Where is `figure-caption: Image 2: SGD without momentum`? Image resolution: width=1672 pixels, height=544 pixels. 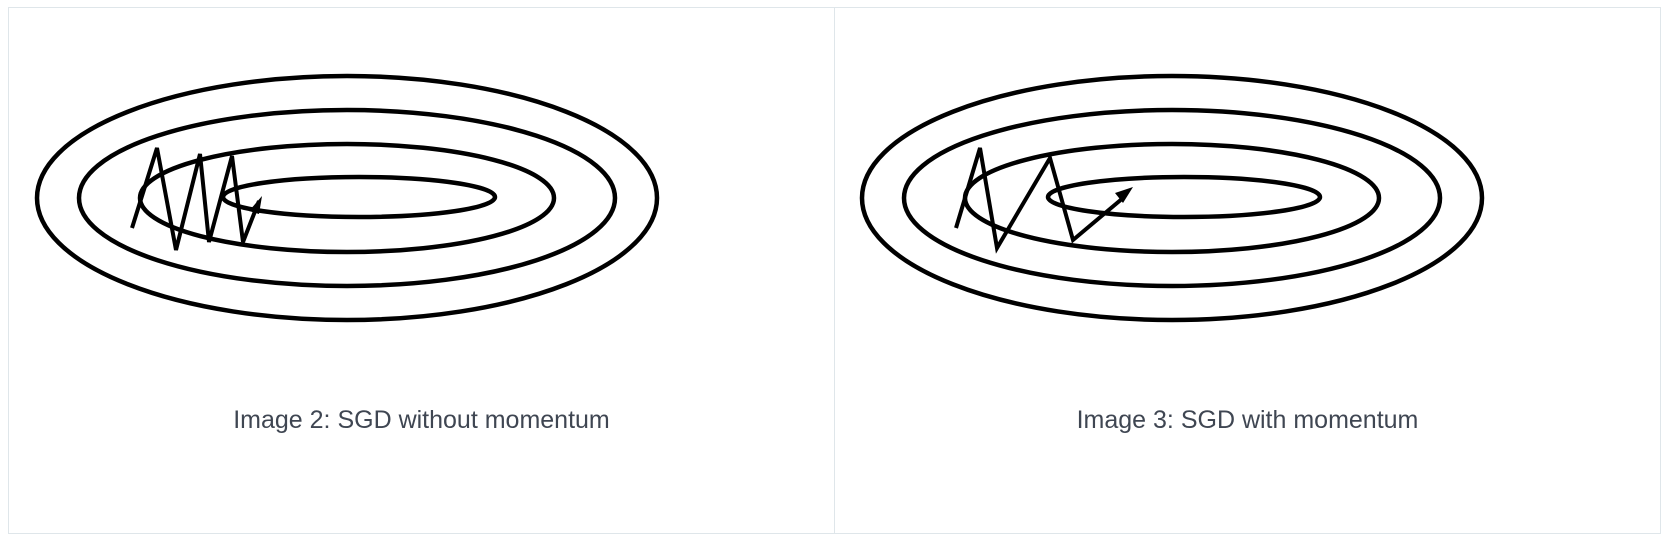
figure-caption: Image 2: SGD without momentum is located at coordinates (421, 420).